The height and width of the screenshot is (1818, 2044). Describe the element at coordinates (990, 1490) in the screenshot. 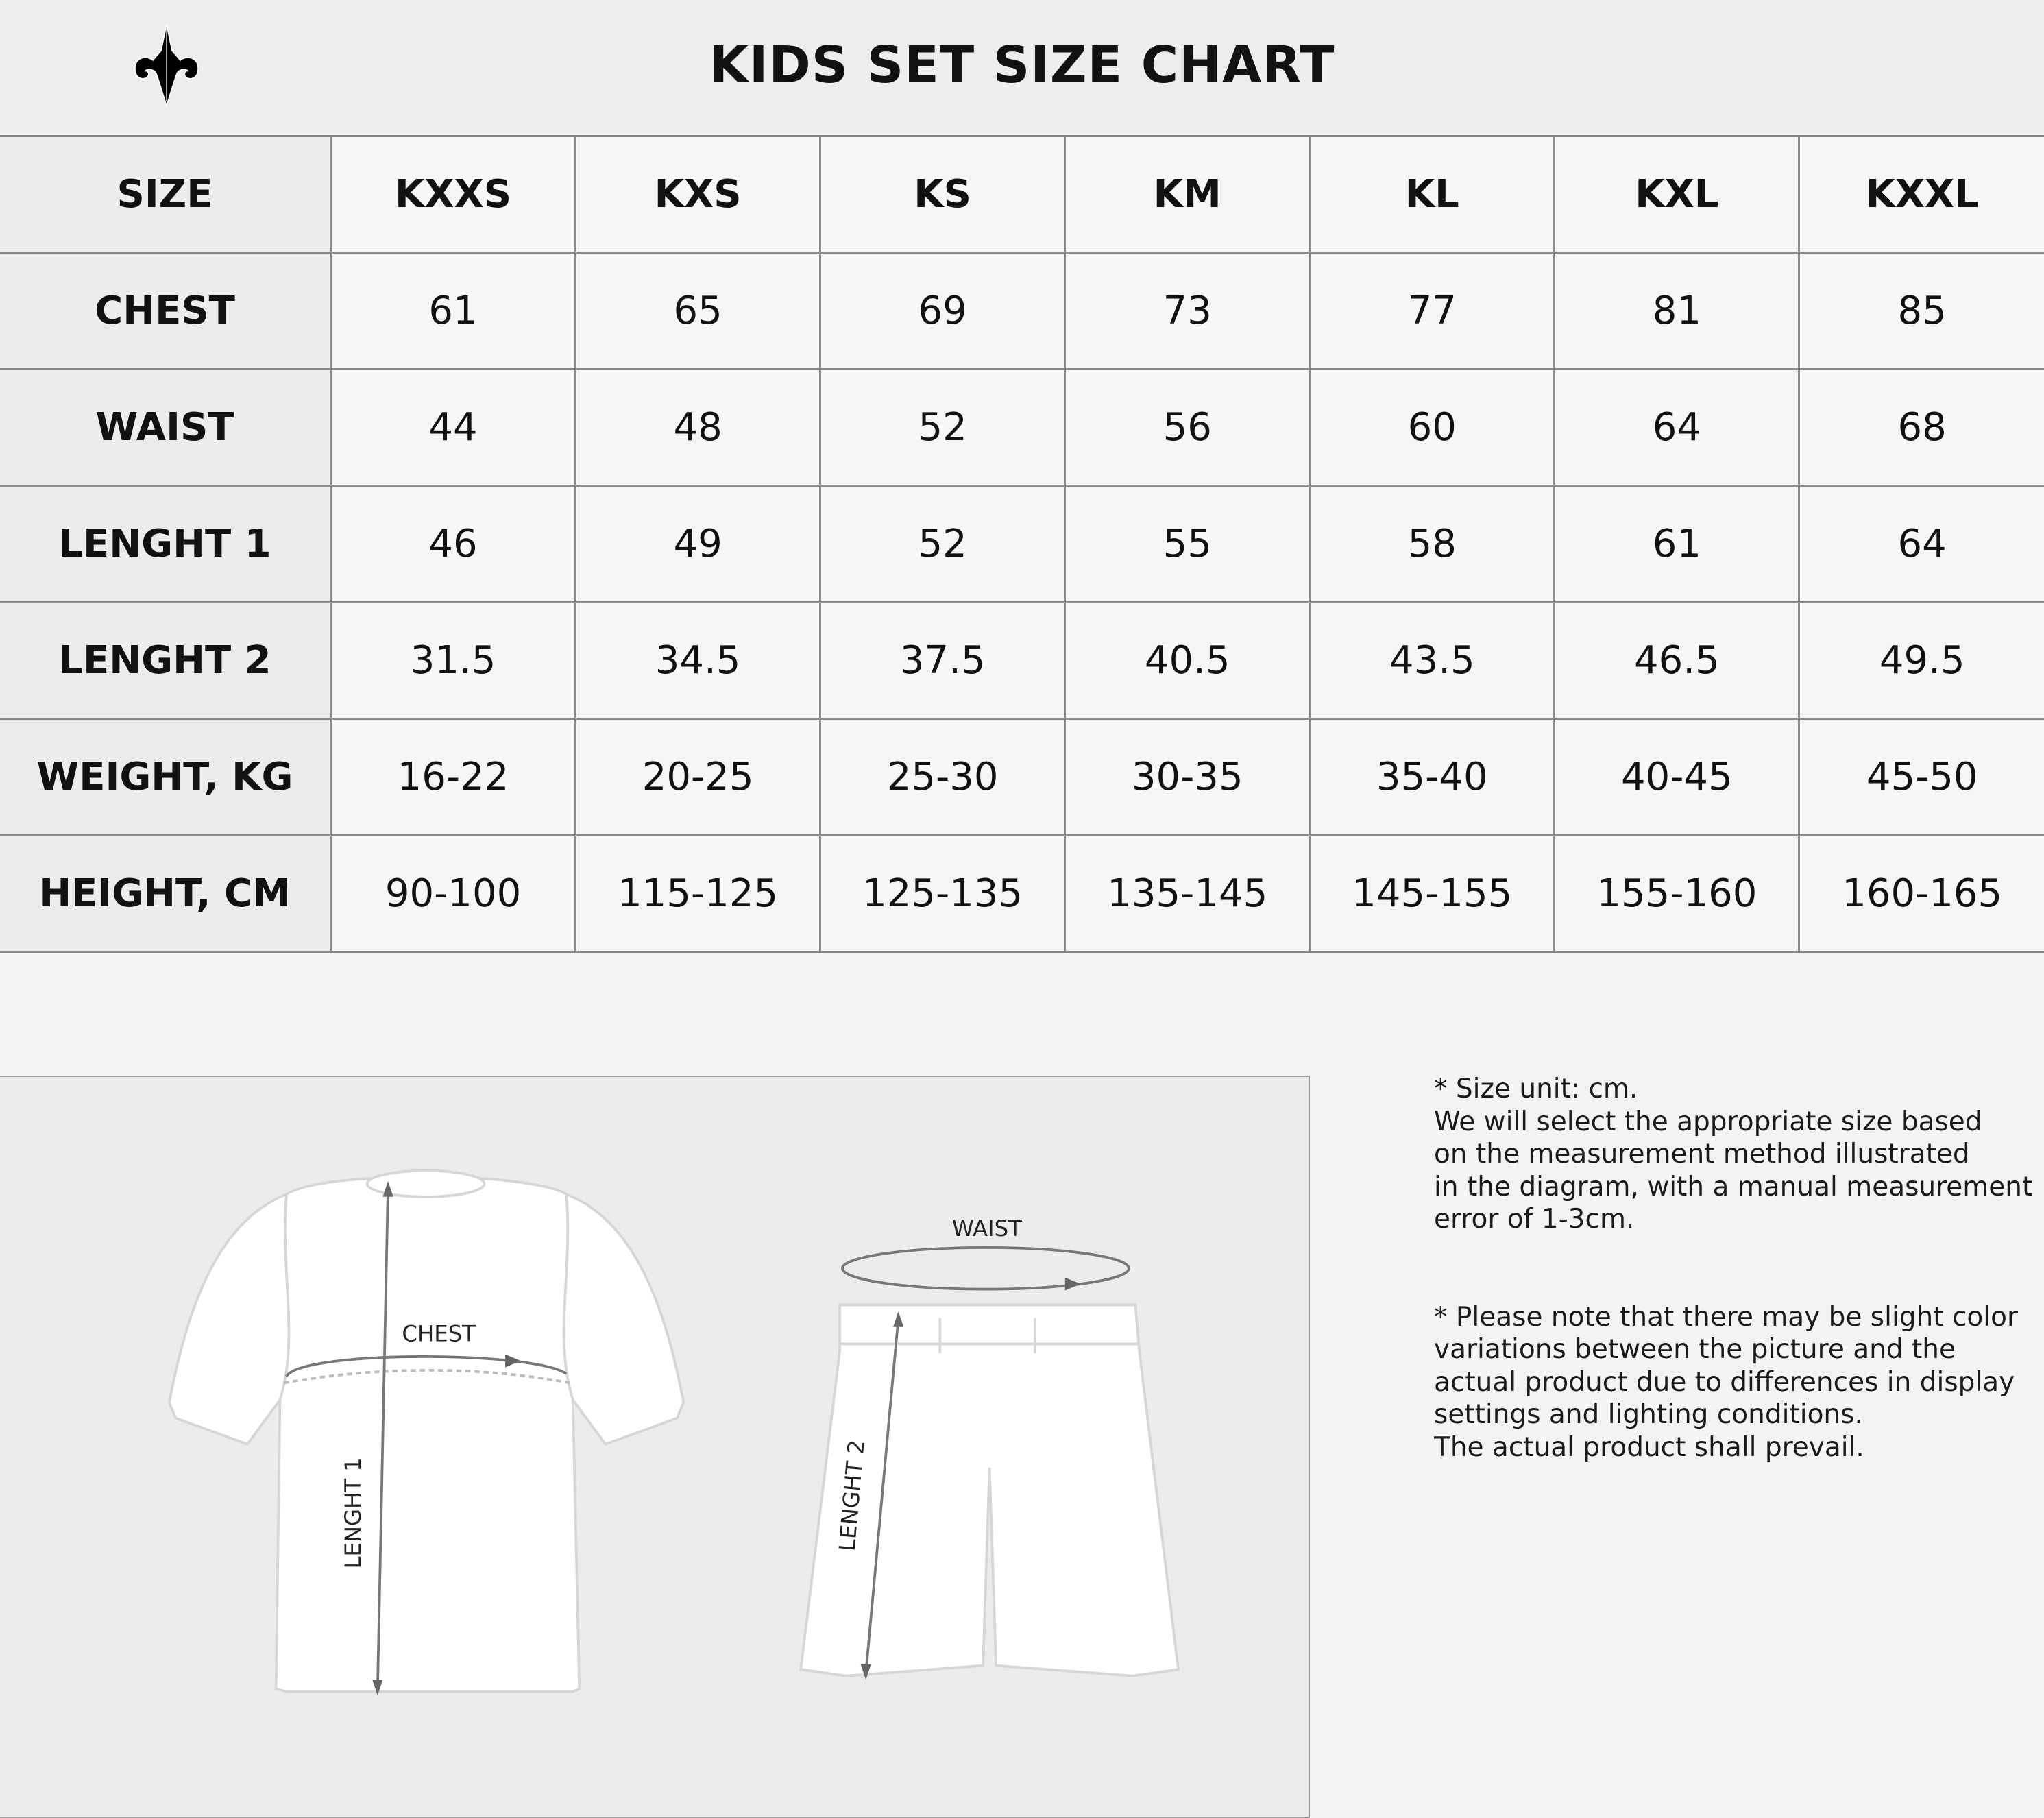

I see `shorts-illustration` at that location.